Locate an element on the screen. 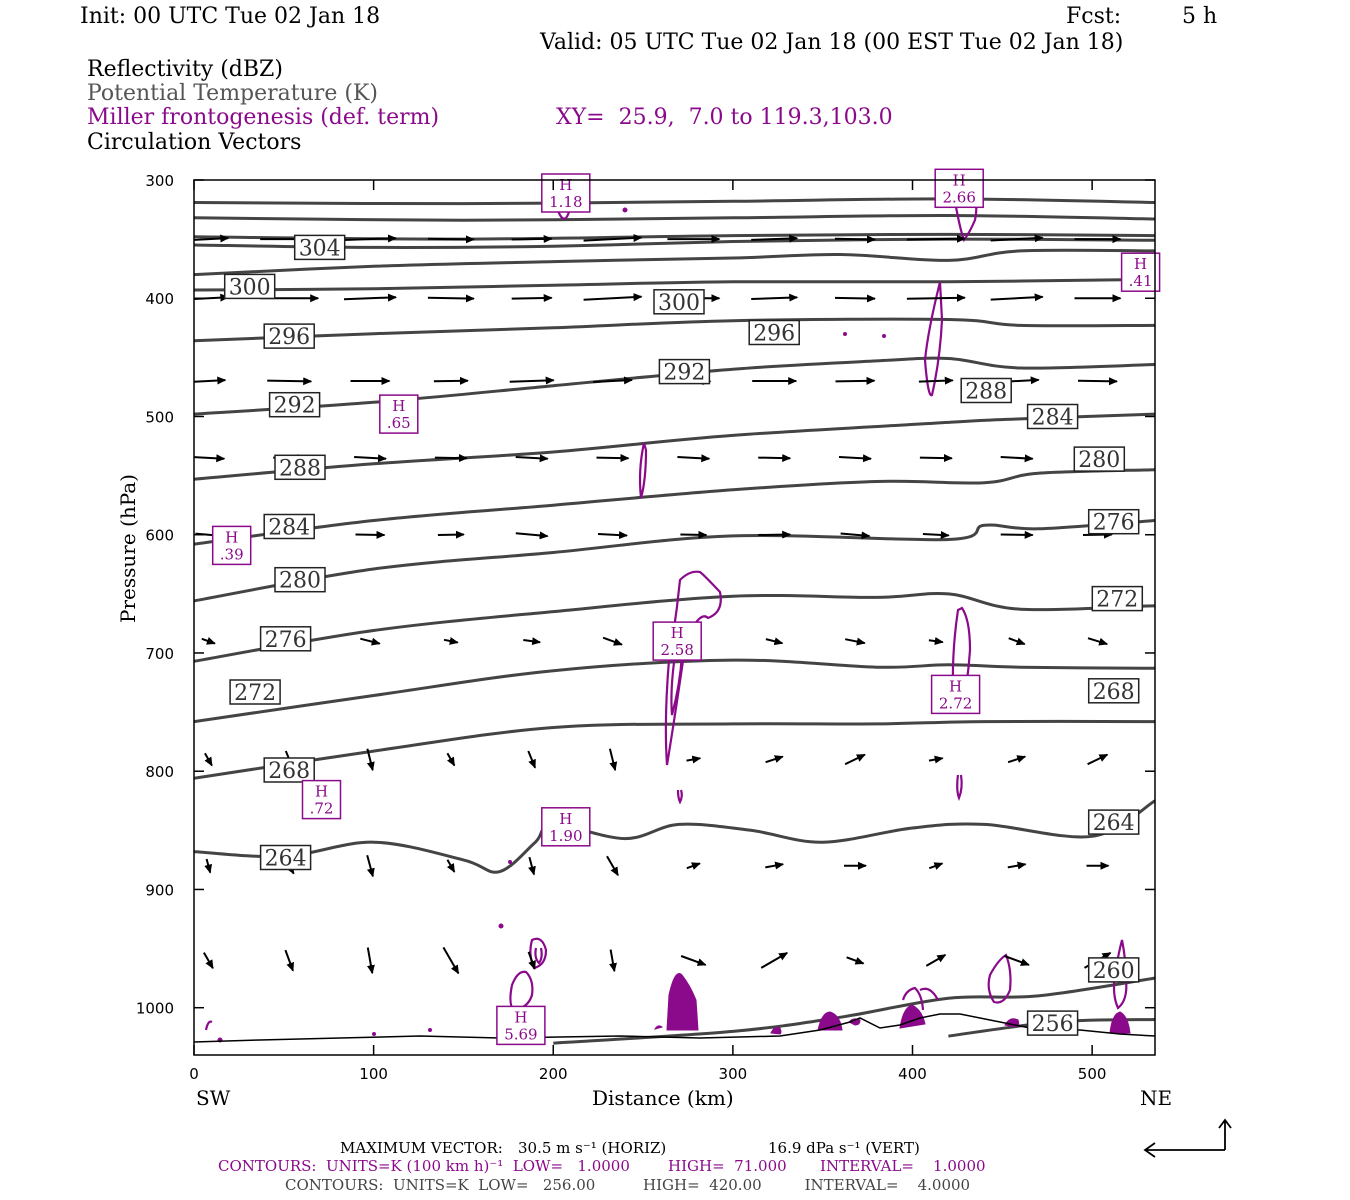 This screenshot has width=1350, height=1200. x-axis-label: Distance (km) is located at coordinates (663, 1098).